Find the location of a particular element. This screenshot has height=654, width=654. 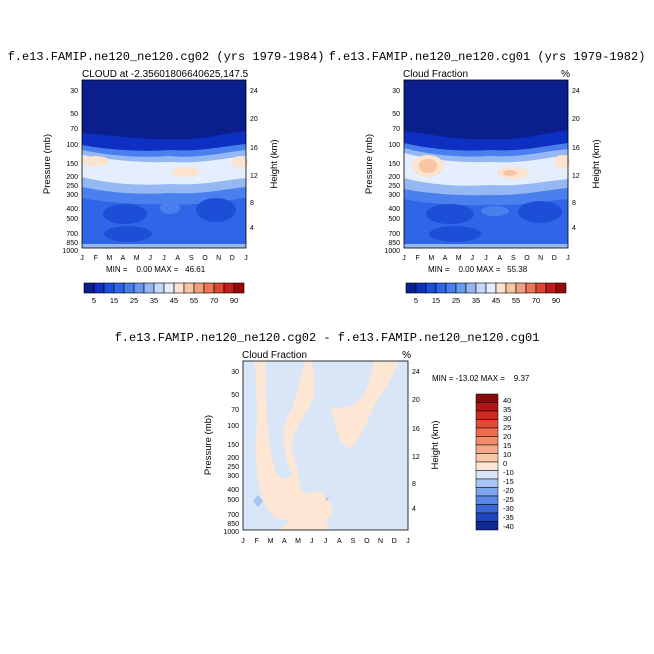

panel-1-xtick-apr: A is located at coordinates (123, 258).